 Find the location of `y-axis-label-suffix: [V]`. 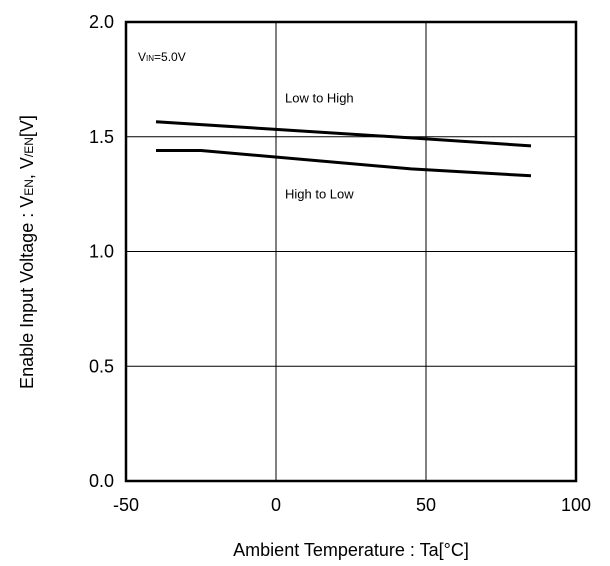

y-axis-label-suffix: [V] is located at coordinates (27, 126).